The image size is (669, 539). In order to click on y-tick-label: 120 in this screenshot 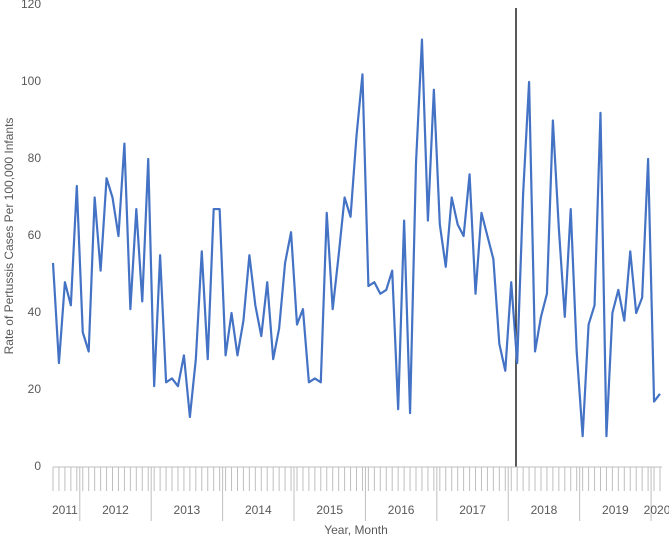, I will do `click(31, 5)`.